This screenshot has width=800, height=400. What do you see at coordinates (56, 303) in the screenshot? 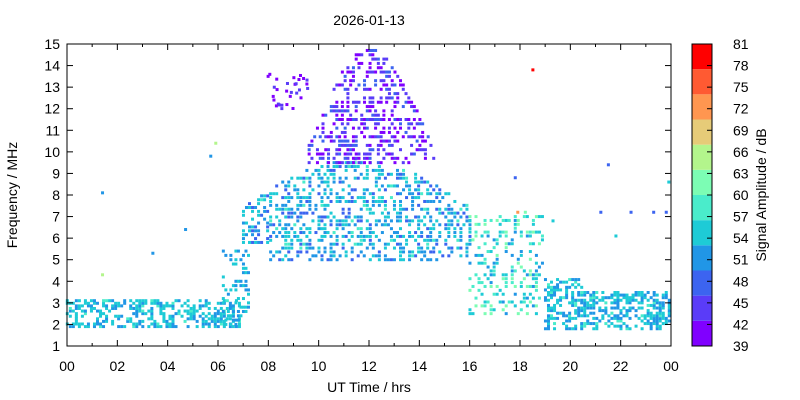
I see `y-tick-label: 3` at bounding box center [56, 303].